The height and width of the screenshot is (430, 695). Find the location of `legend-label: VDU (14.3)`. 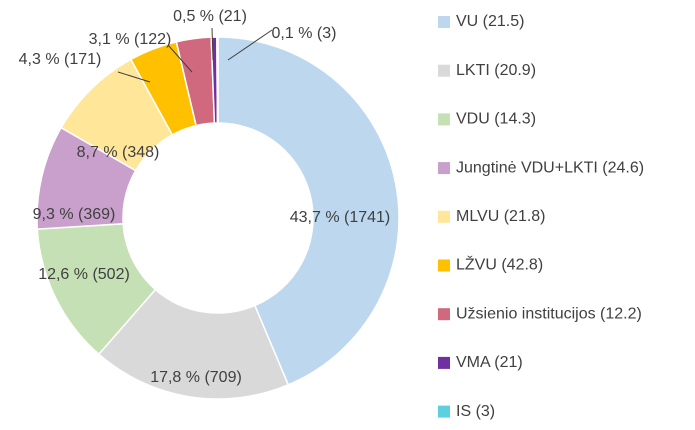

legend-label: VDU (14.3) is located at coordinates (496, 119).